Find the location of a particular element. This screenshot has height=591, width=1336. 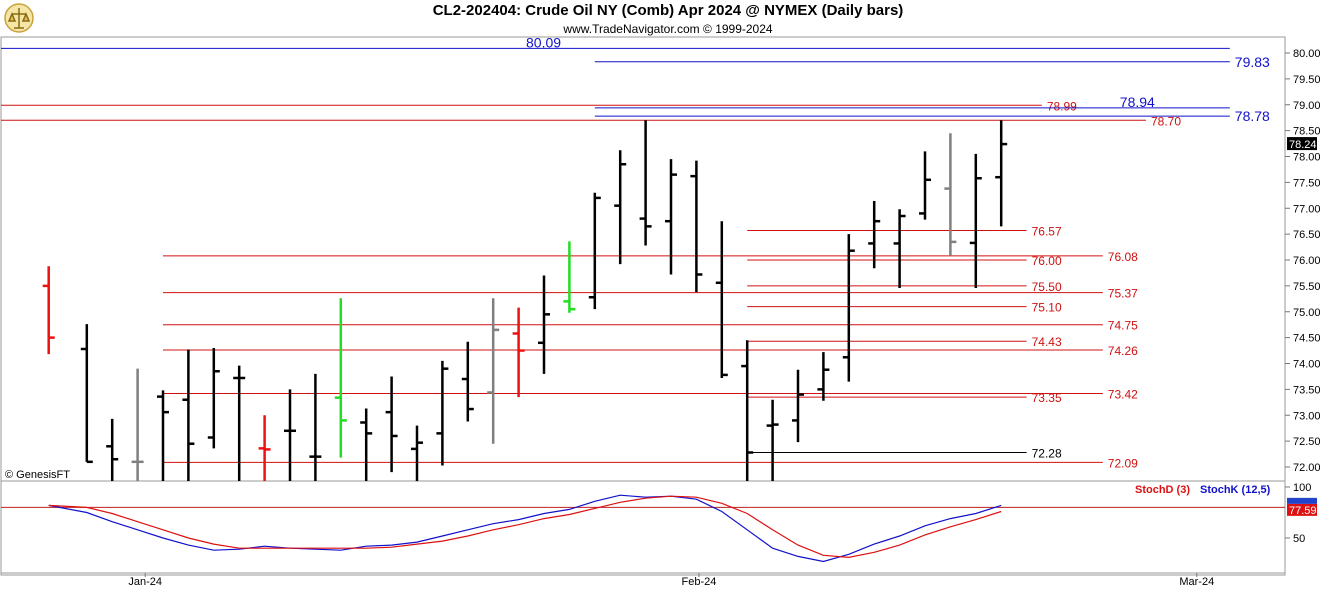

level-label: 73.35 is located at coordinates (1047, 398).